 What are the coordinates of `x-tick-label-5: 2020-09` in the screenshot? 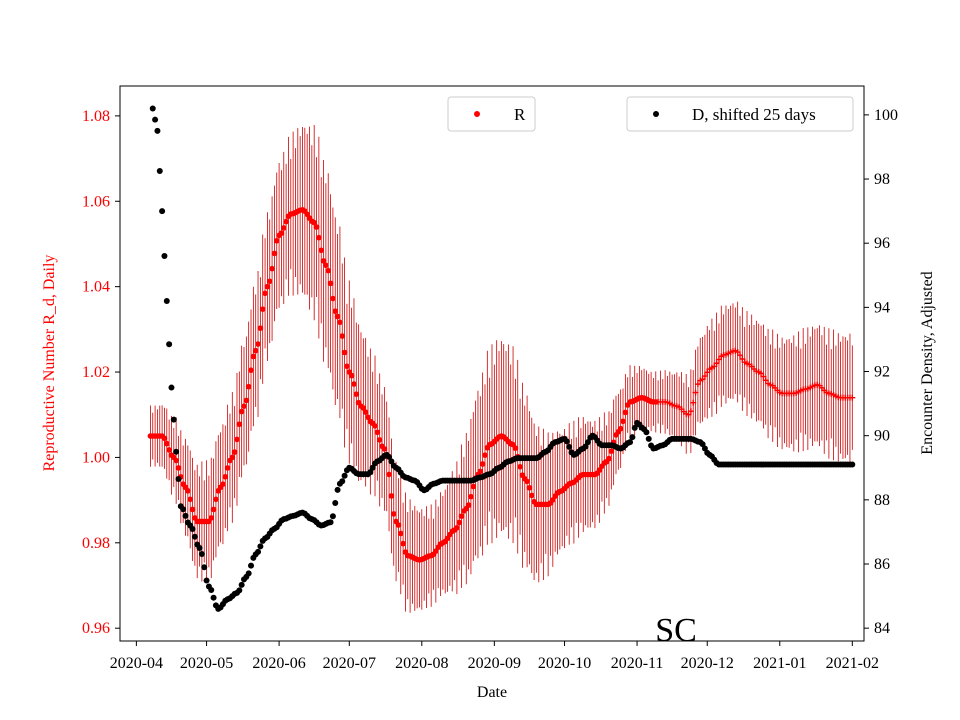 It's located at (494, 663).